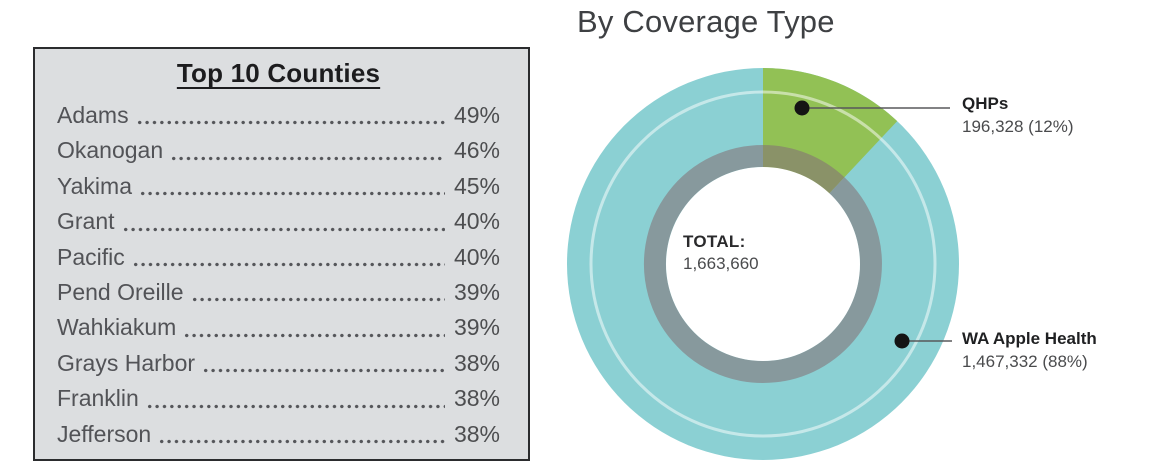  I want to click on qhp-value: 196,328 (12%), so click(1018, 126).